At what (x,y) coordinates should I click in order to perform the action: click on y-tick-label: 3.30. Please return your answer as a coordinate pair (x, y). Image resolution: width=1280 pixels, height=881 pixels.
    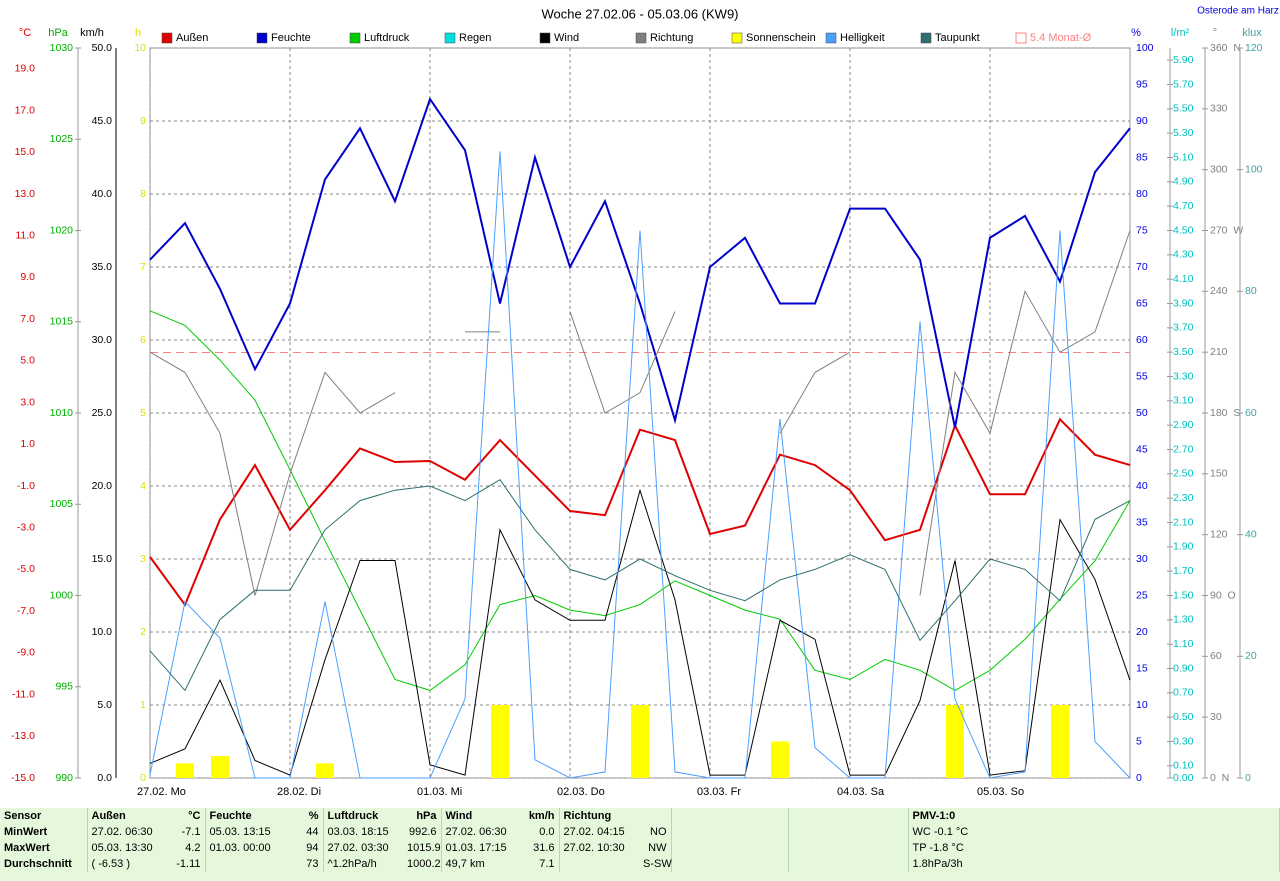
    Looking at the image, I should click on (1183, 376).